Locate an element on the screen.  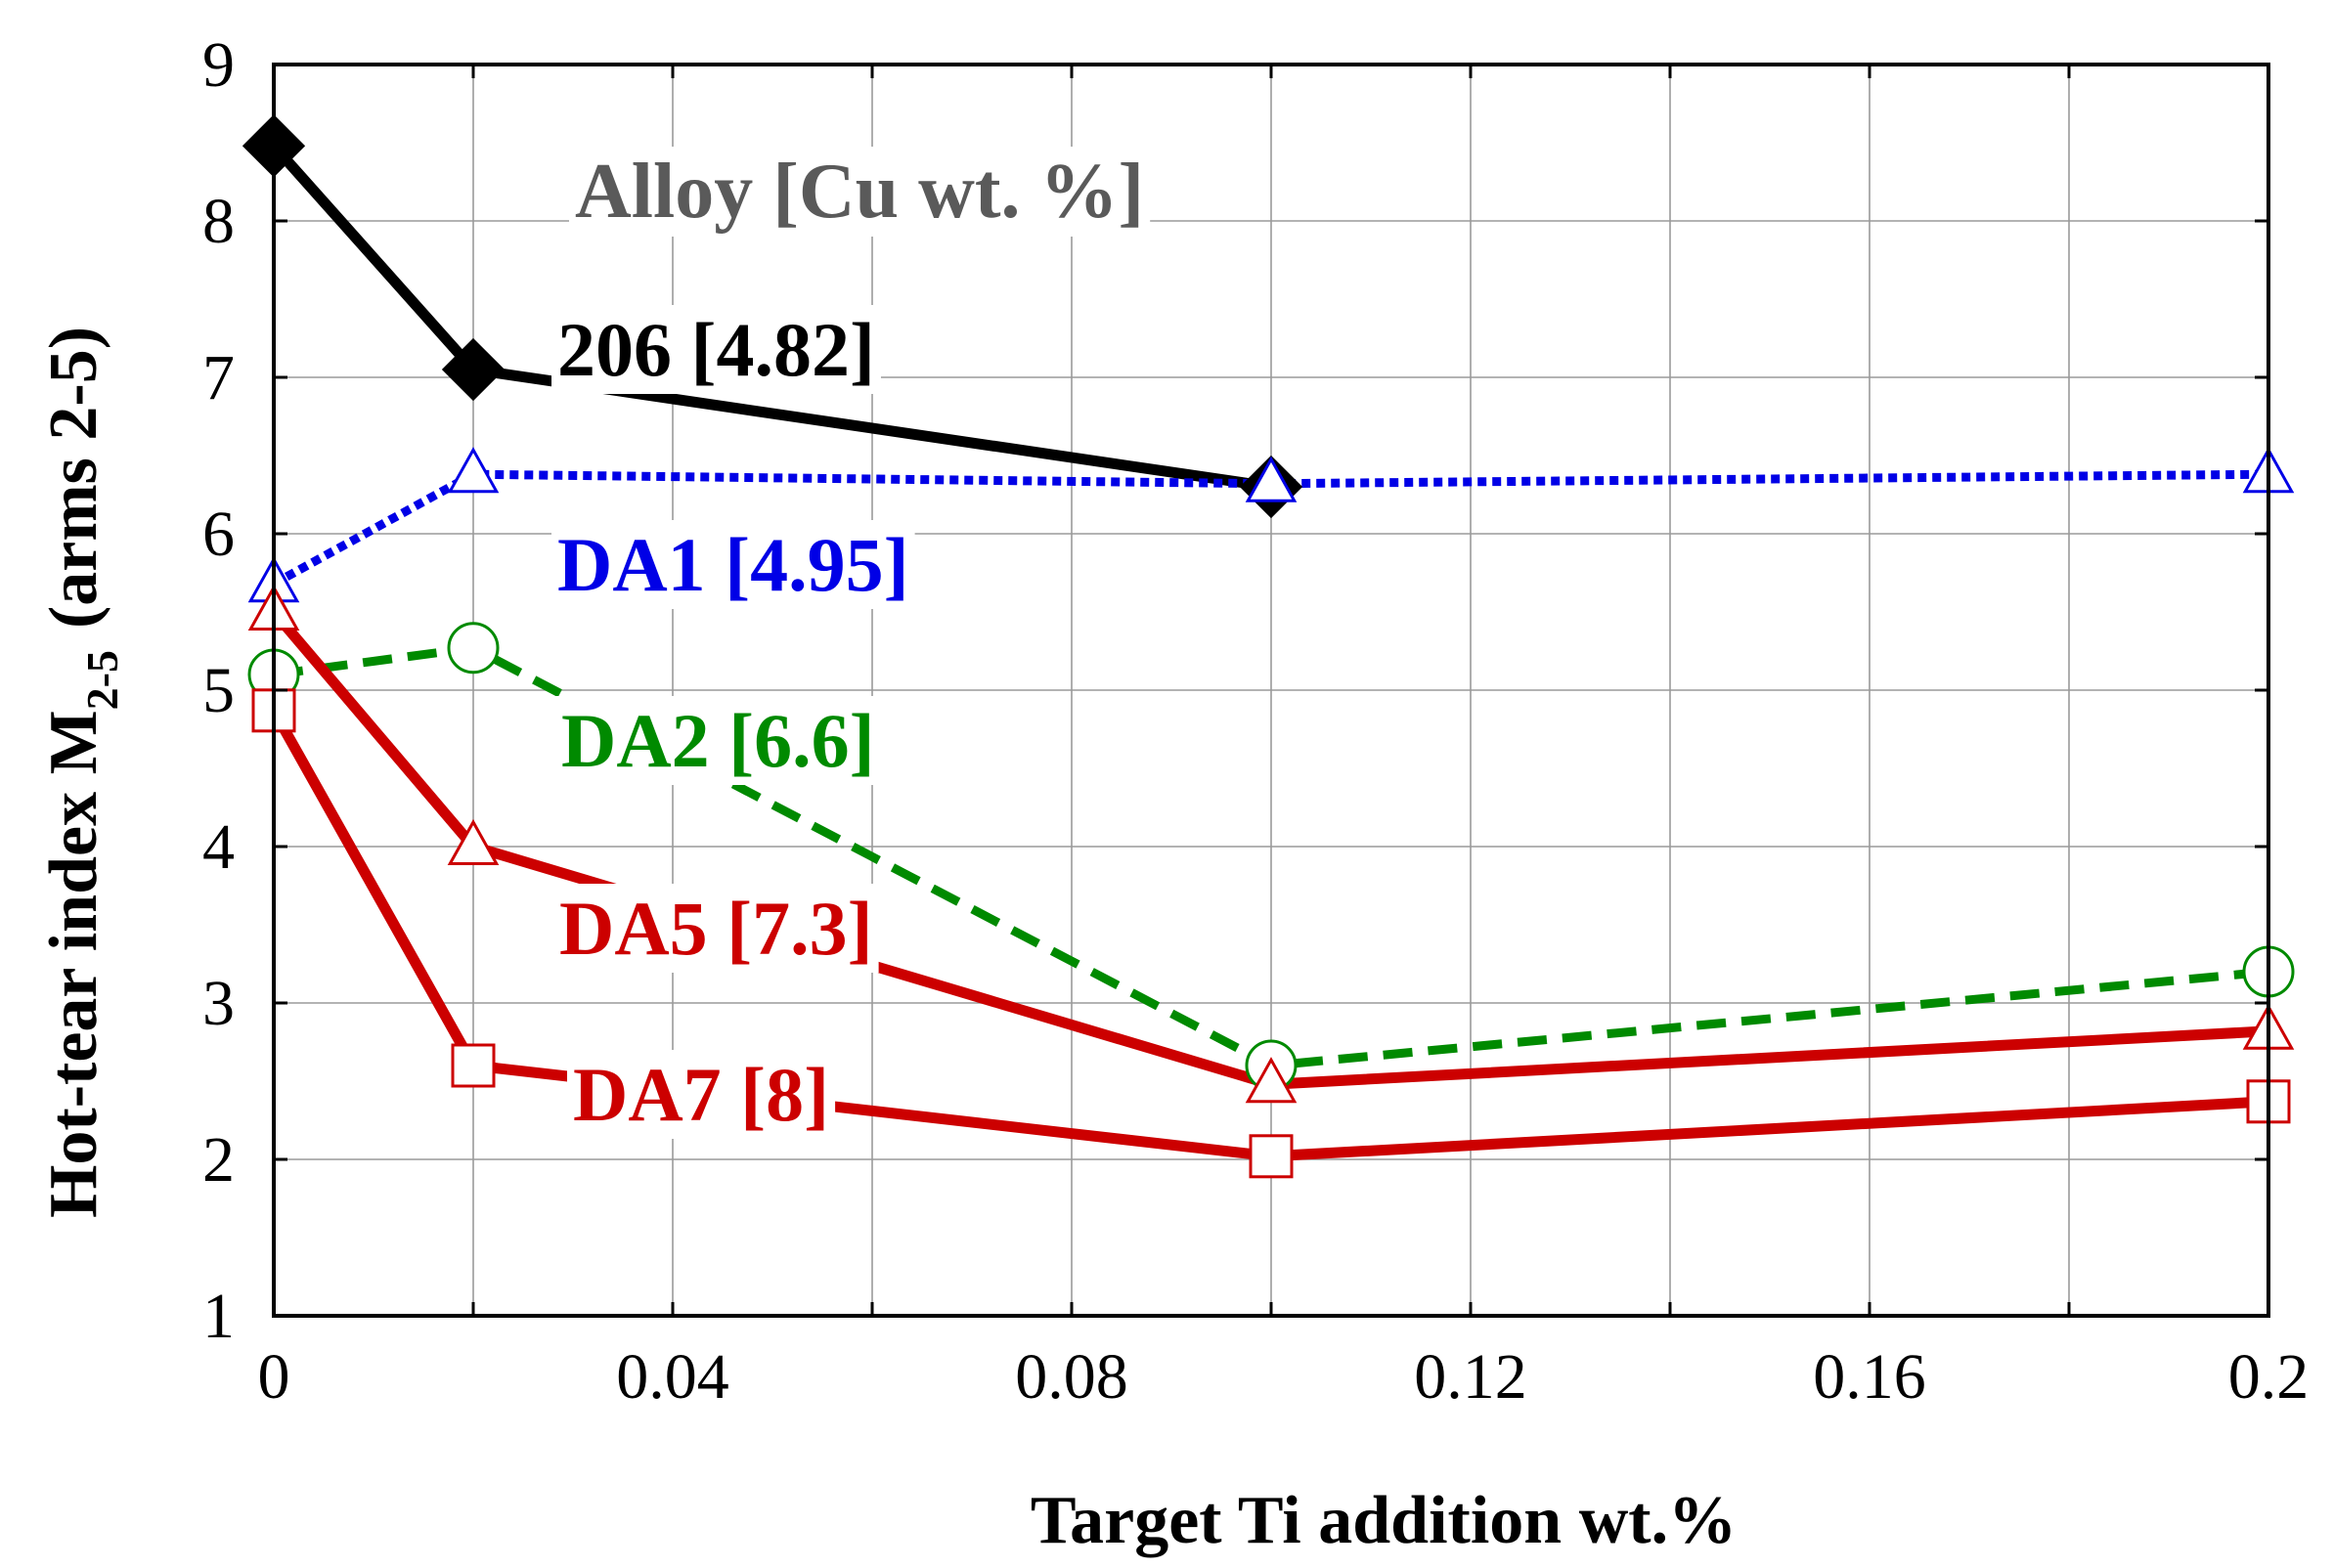
series-label-da2: DA2 [6.6] is located at coordinates (718, 741).